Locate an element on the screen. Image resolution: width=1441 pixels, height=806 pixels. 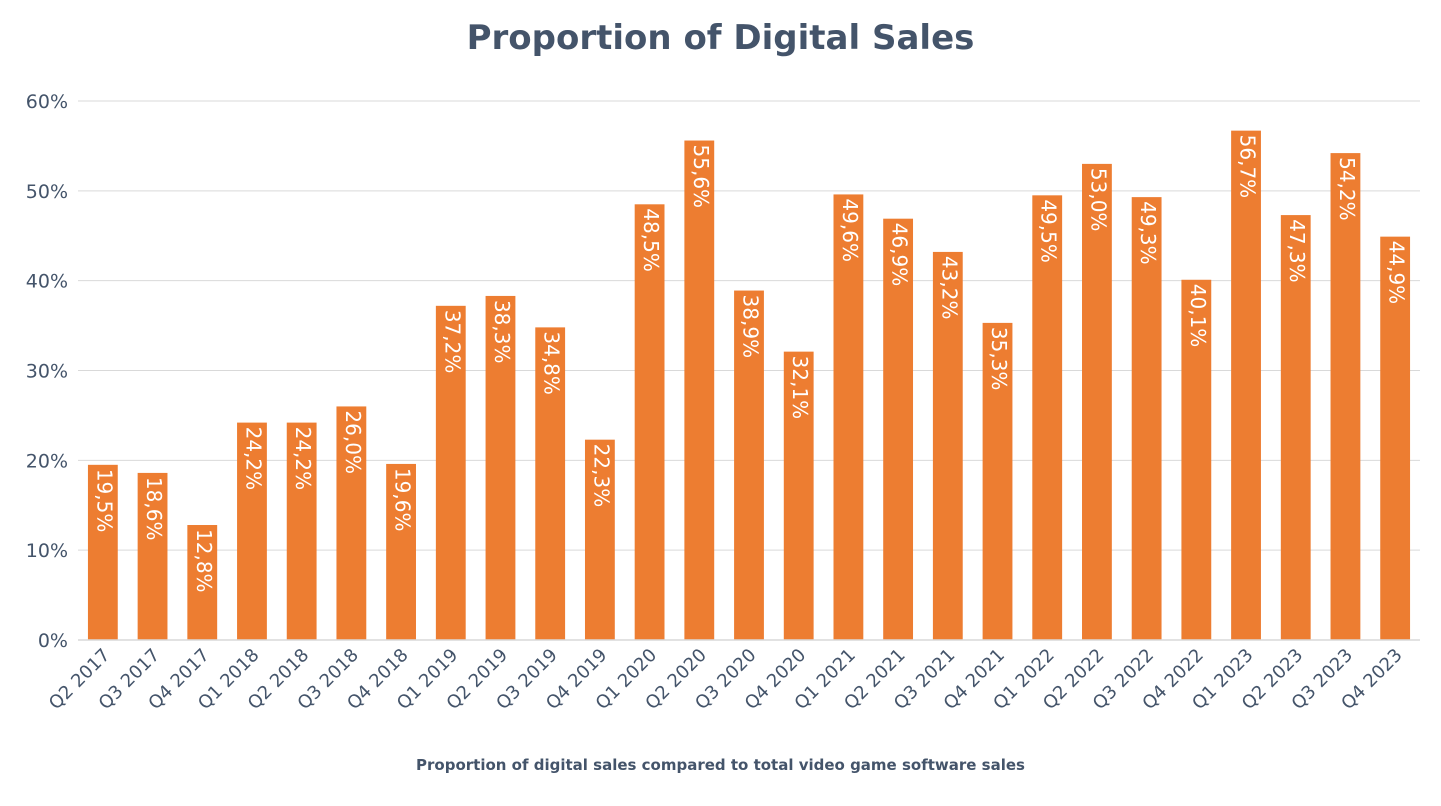
data-label: 49,3% is located at coordinates (1148, 233).